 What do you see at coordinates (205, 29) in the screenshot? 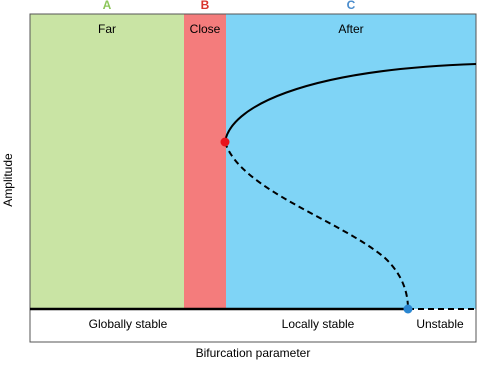
I see `region-name: Close` at bounding box center [205, 29].